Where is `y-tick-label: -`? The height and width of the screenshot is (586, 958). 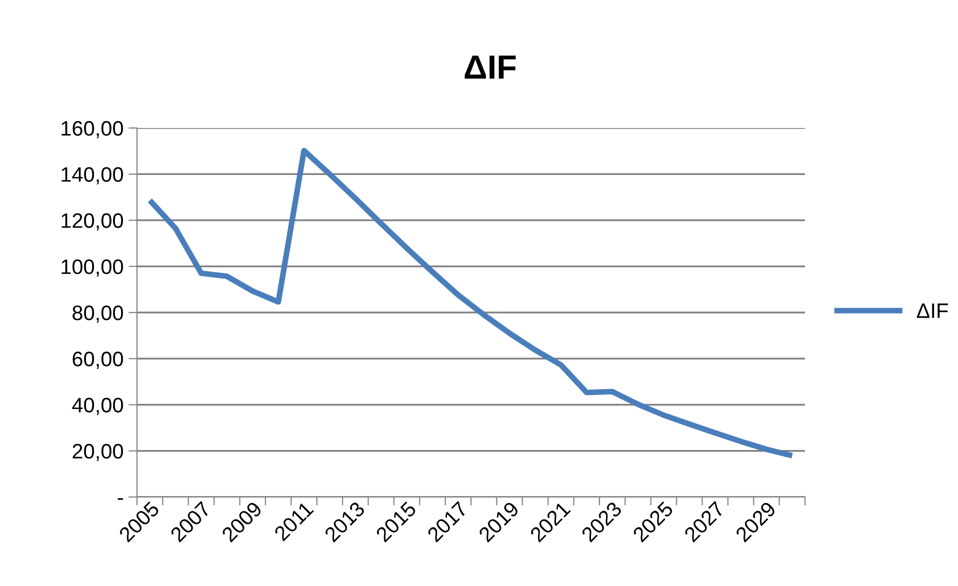
y-tick-label: - is located at coordinates (120, 499).